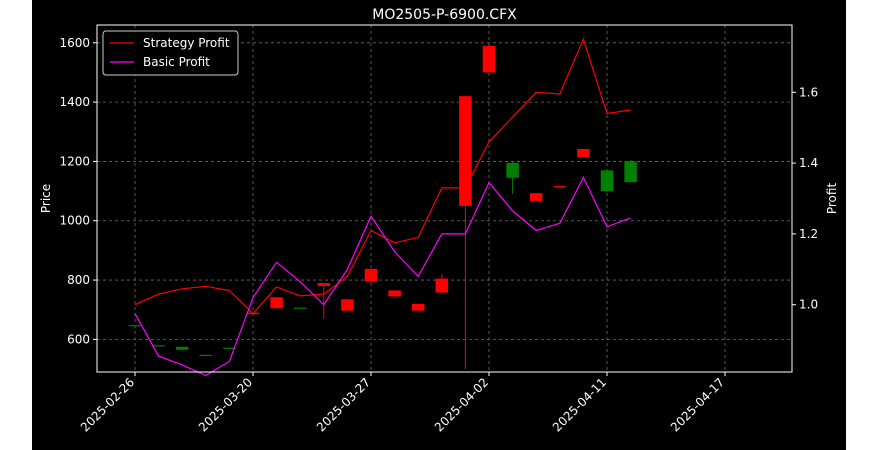  I want to click on legend: Strategy Profit Basic Profit, so click(170, 53).